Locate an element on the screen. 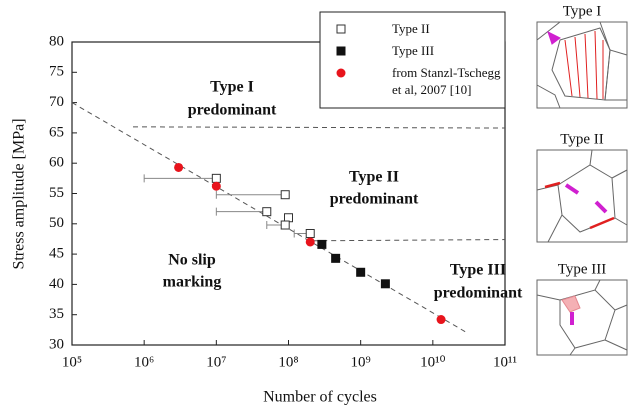 The height and width of the screenshot is (412, 644). x-tick-label: 10¹¹ is located at coordinates (505, 362).